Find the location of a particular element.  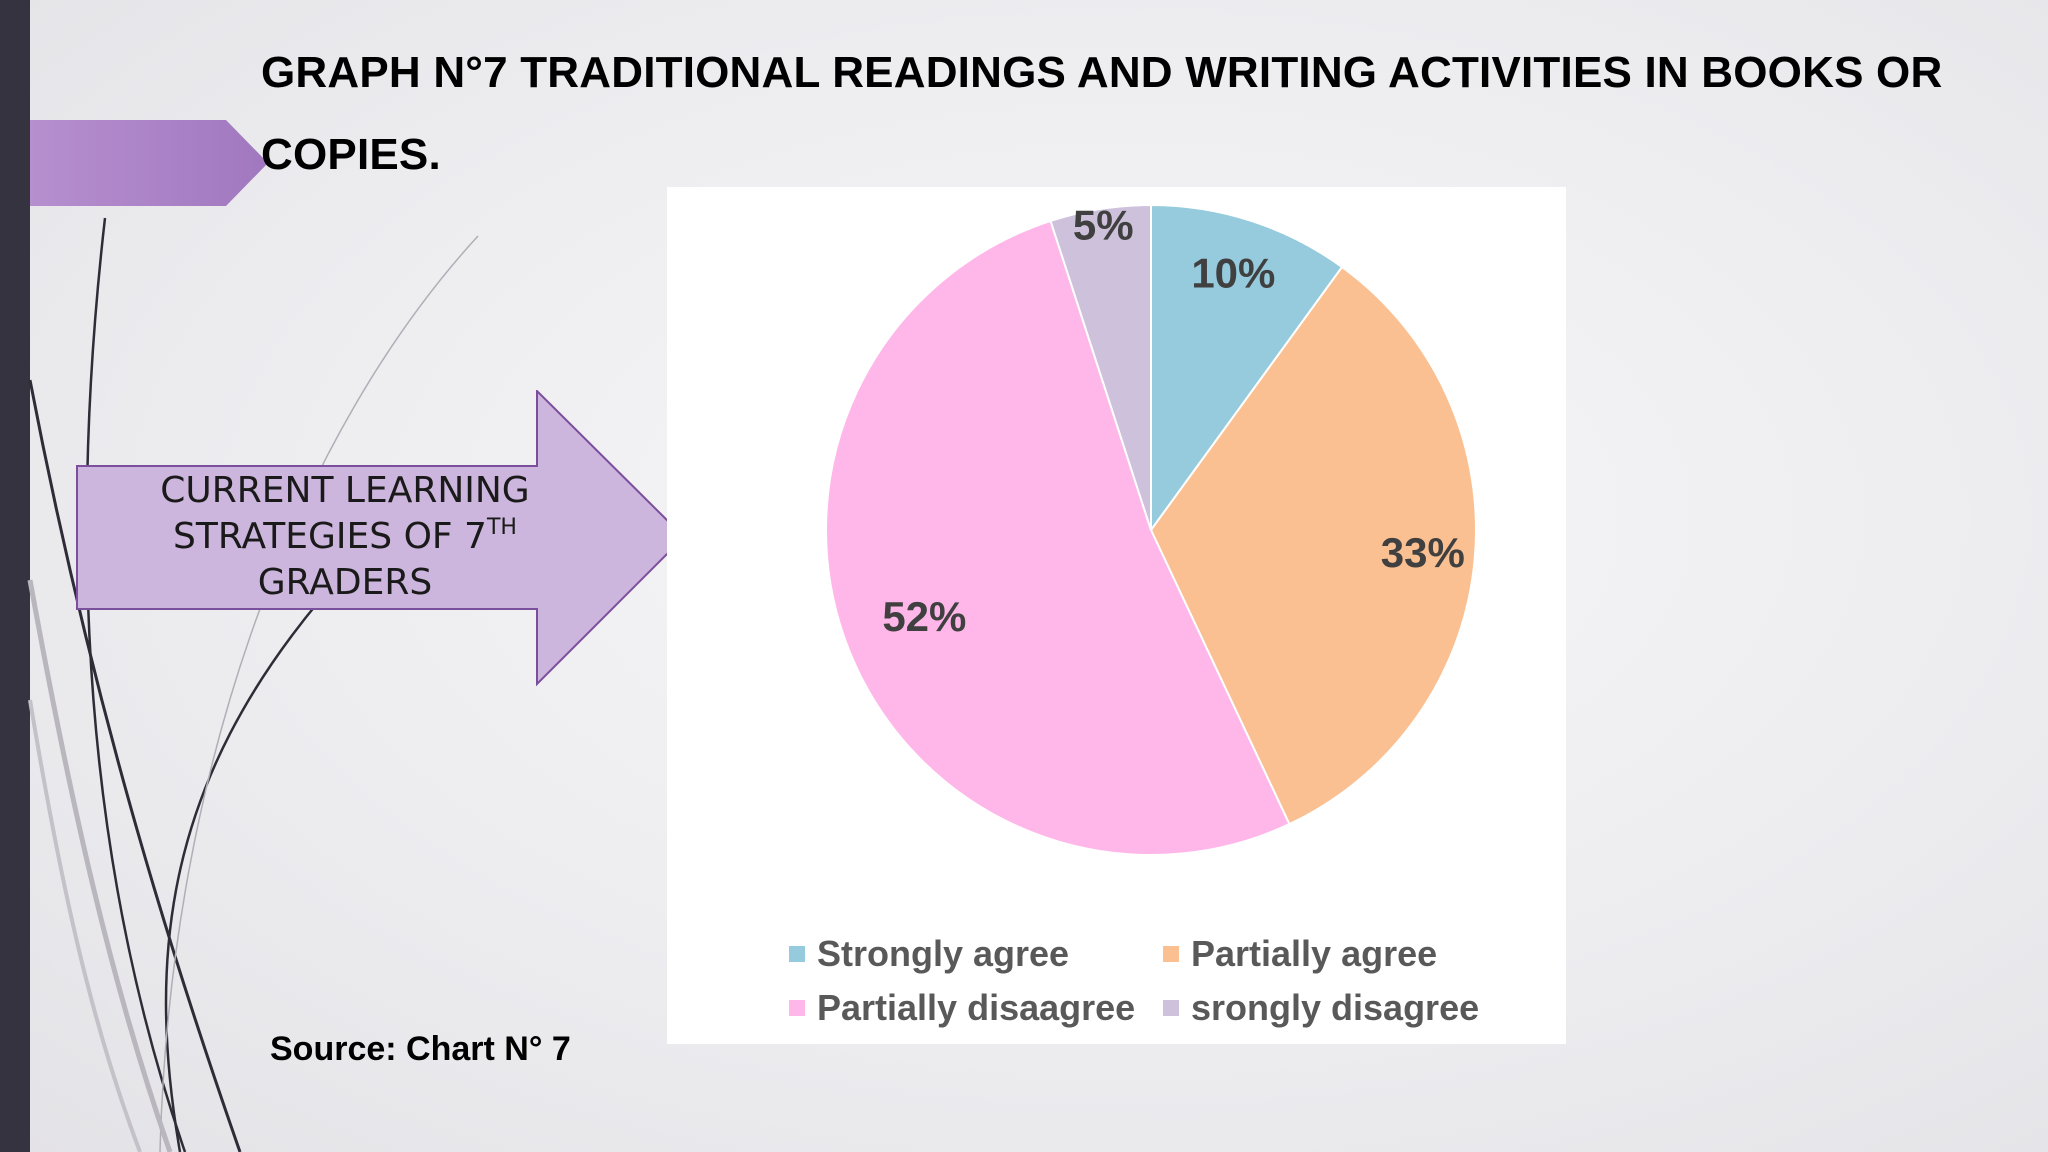

arrow-label-line2-text: STRATEGIES OF 7 is located at coordinates (330, 536).